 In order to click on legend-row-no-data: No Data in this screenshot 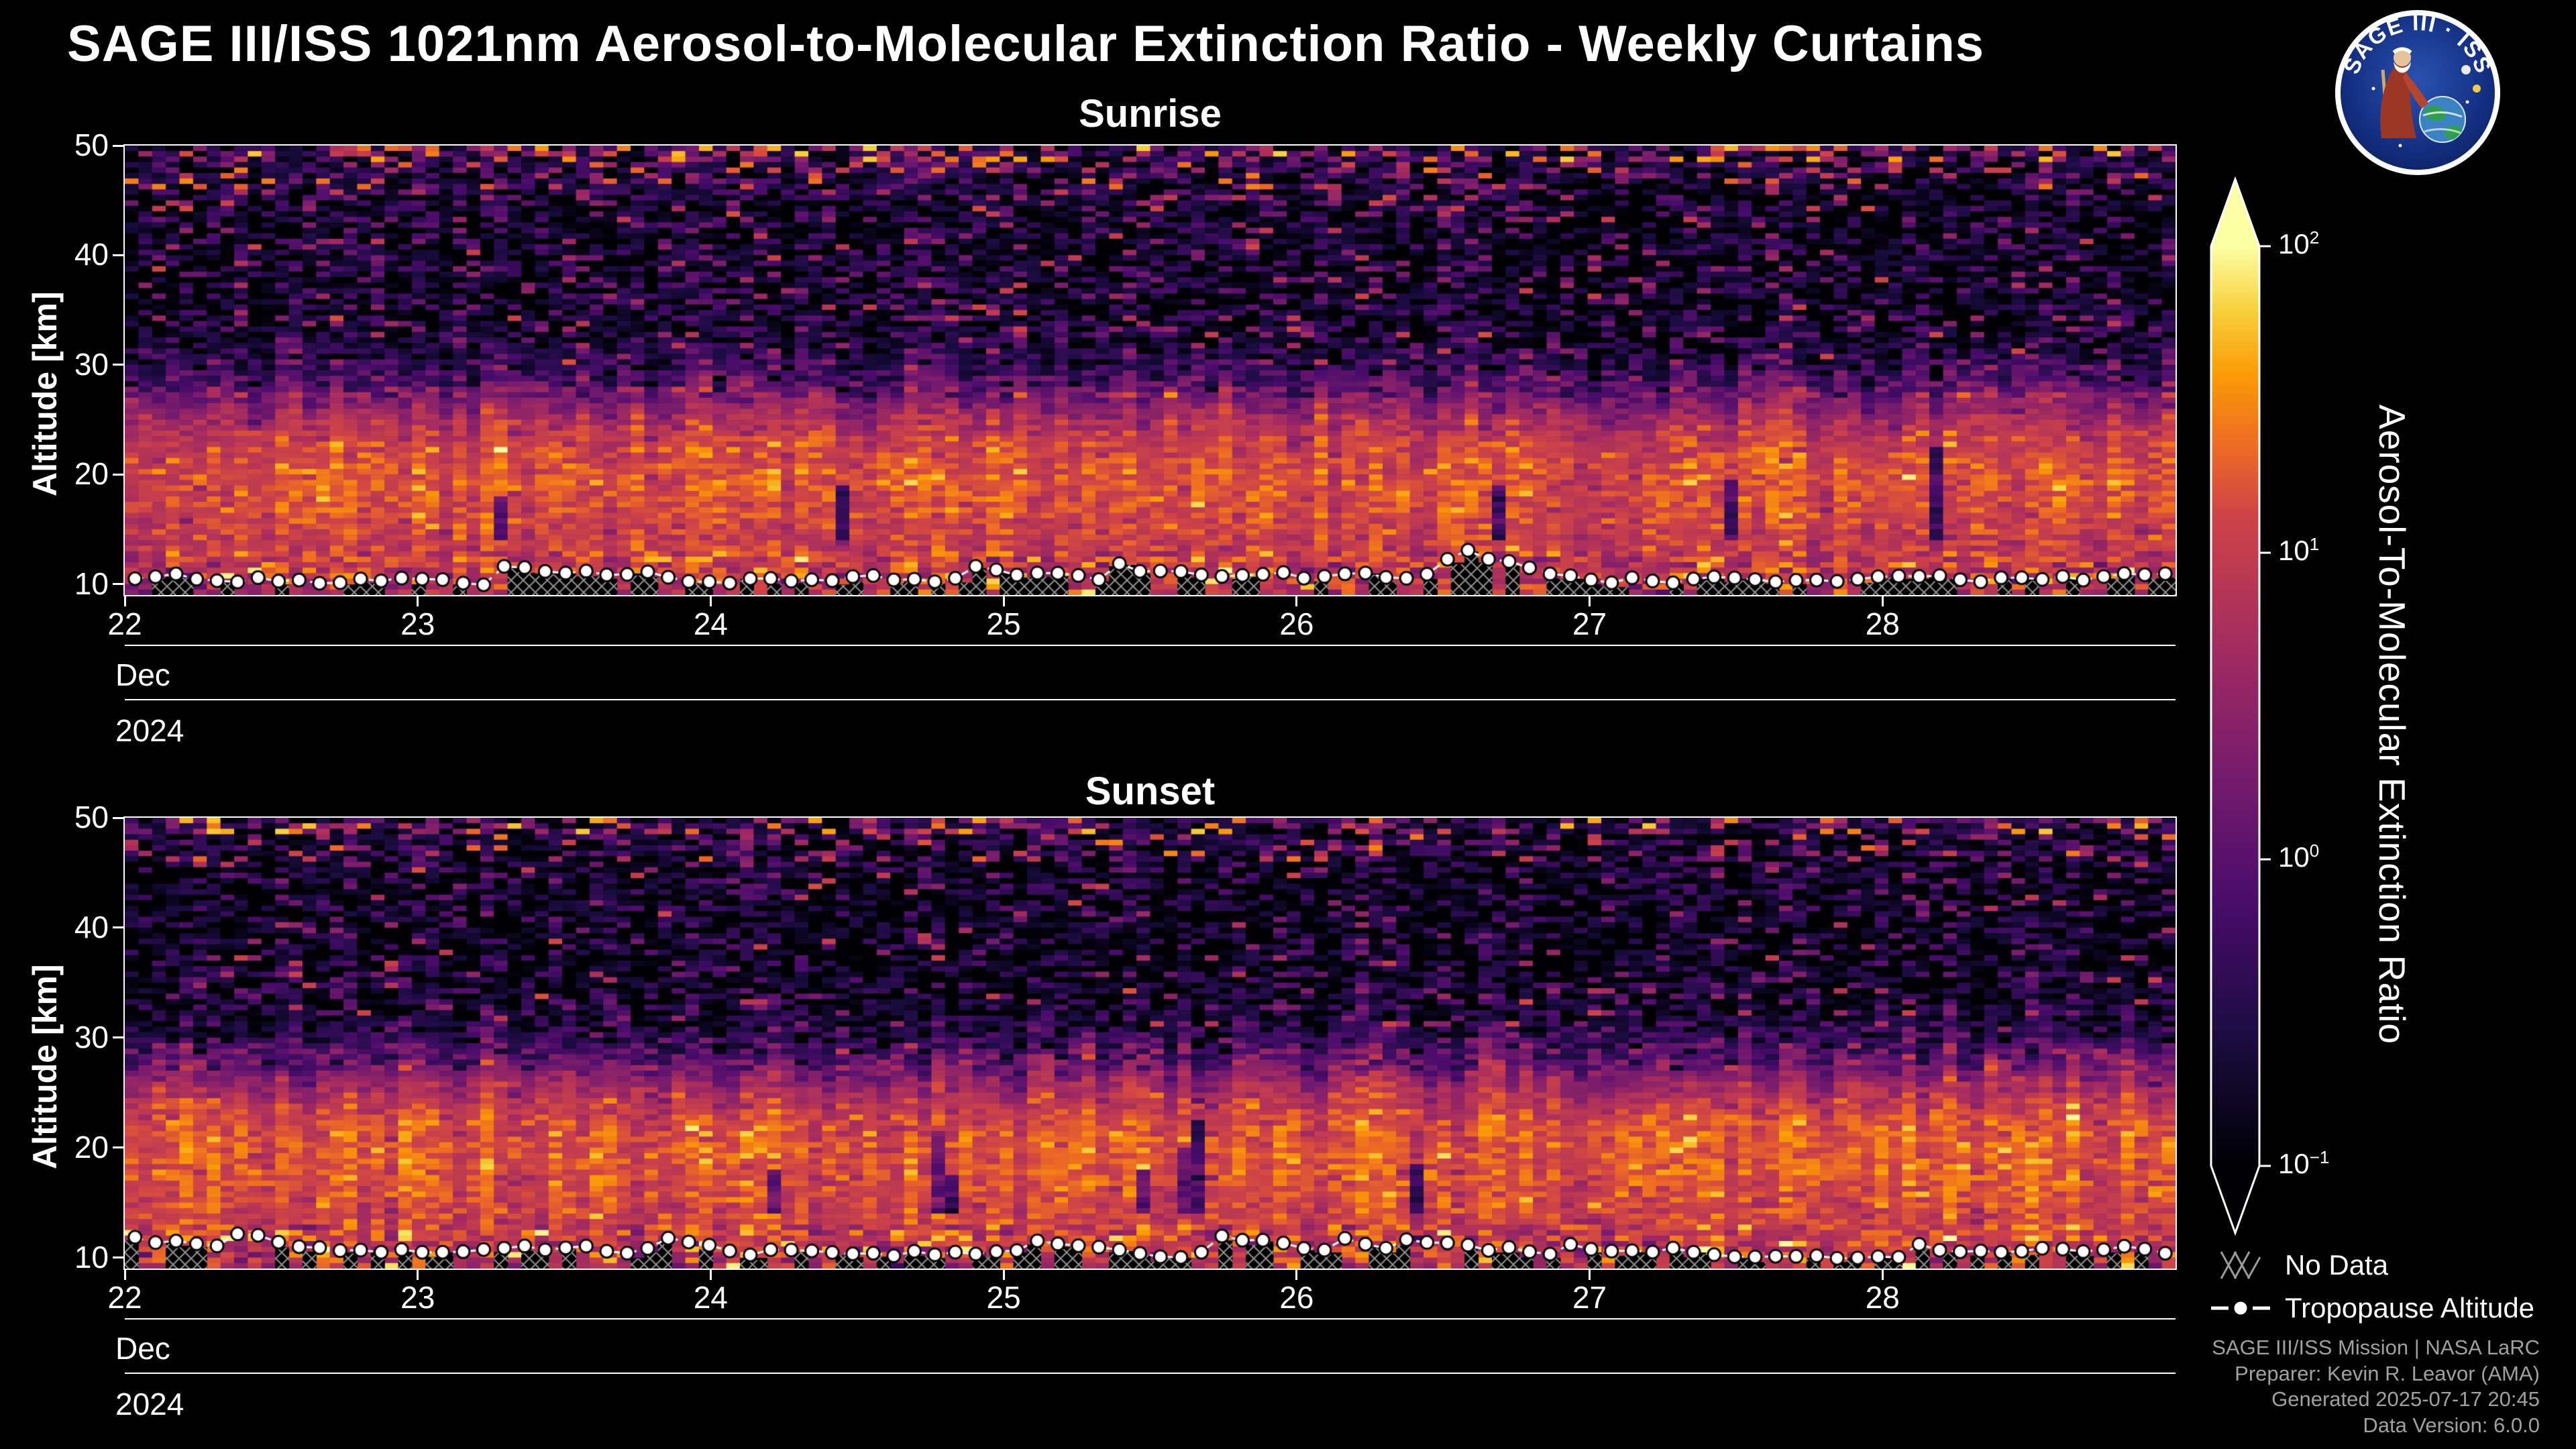, I will do `click(2372, 1265)`.